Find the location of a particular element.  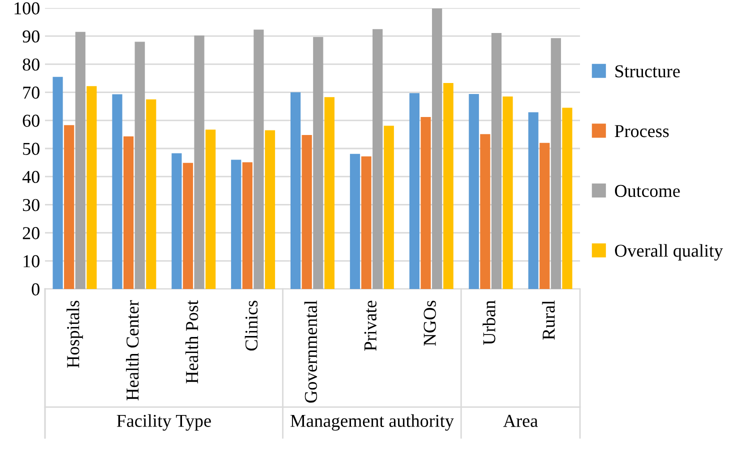

x-tick-label: Governmental is located at coordinates (311, 351).